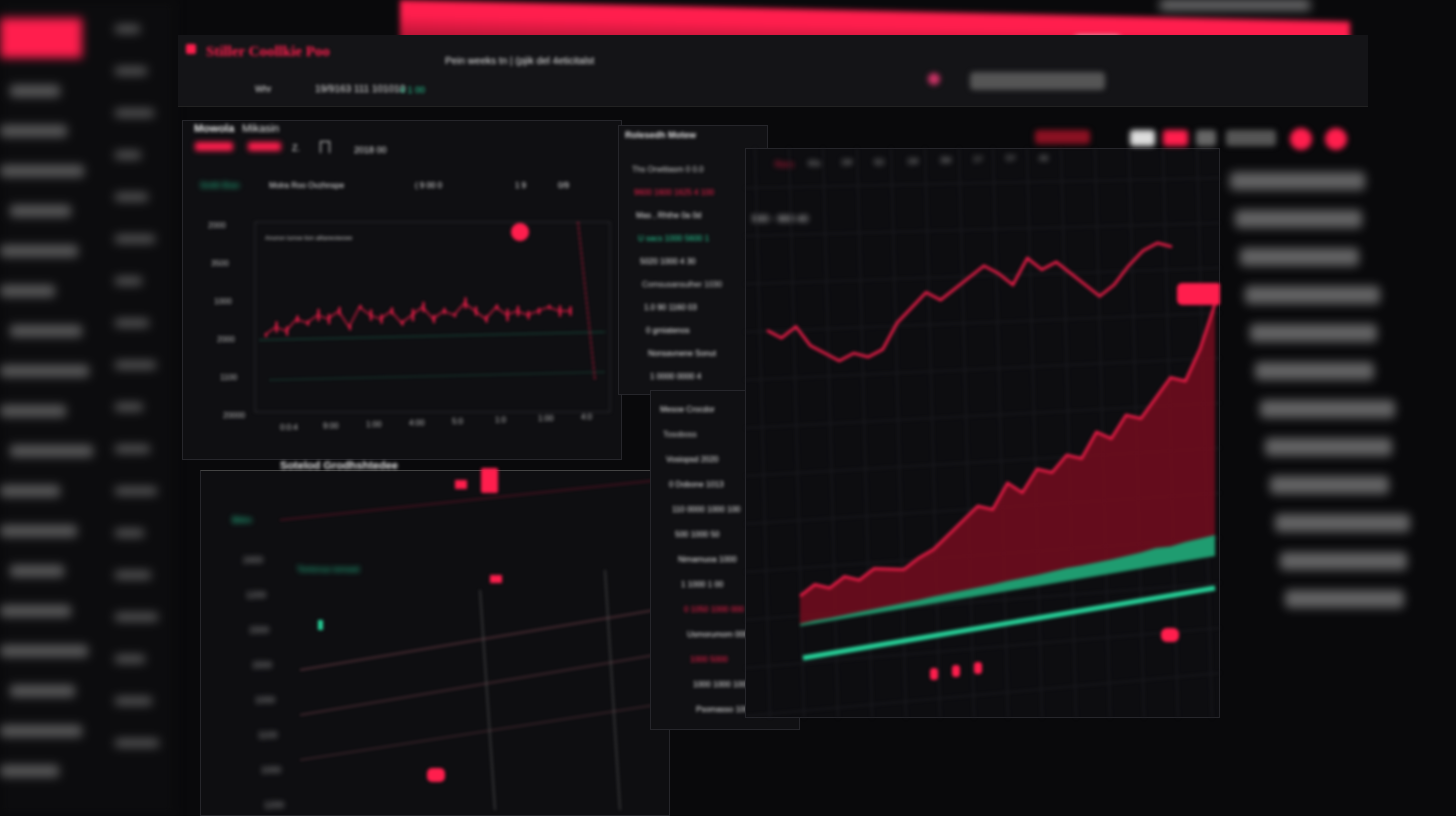 Image resolution: width=1456 pixels, height=816 pixels. Describe the element at coordinates (1043, 158) in the screenshot. I see `timeframe-tab: All` at that location.